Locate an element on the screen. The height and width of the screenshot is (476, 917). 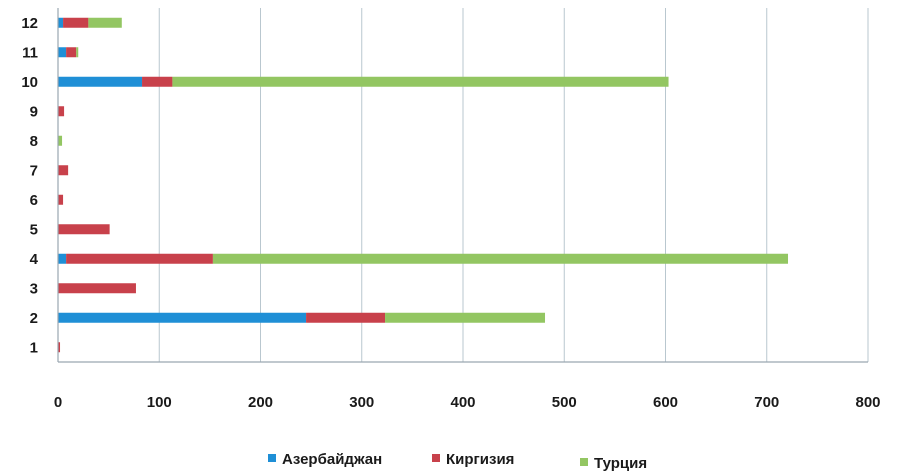
y-tick-label-9: 9 is located at coordinates (34, 111).